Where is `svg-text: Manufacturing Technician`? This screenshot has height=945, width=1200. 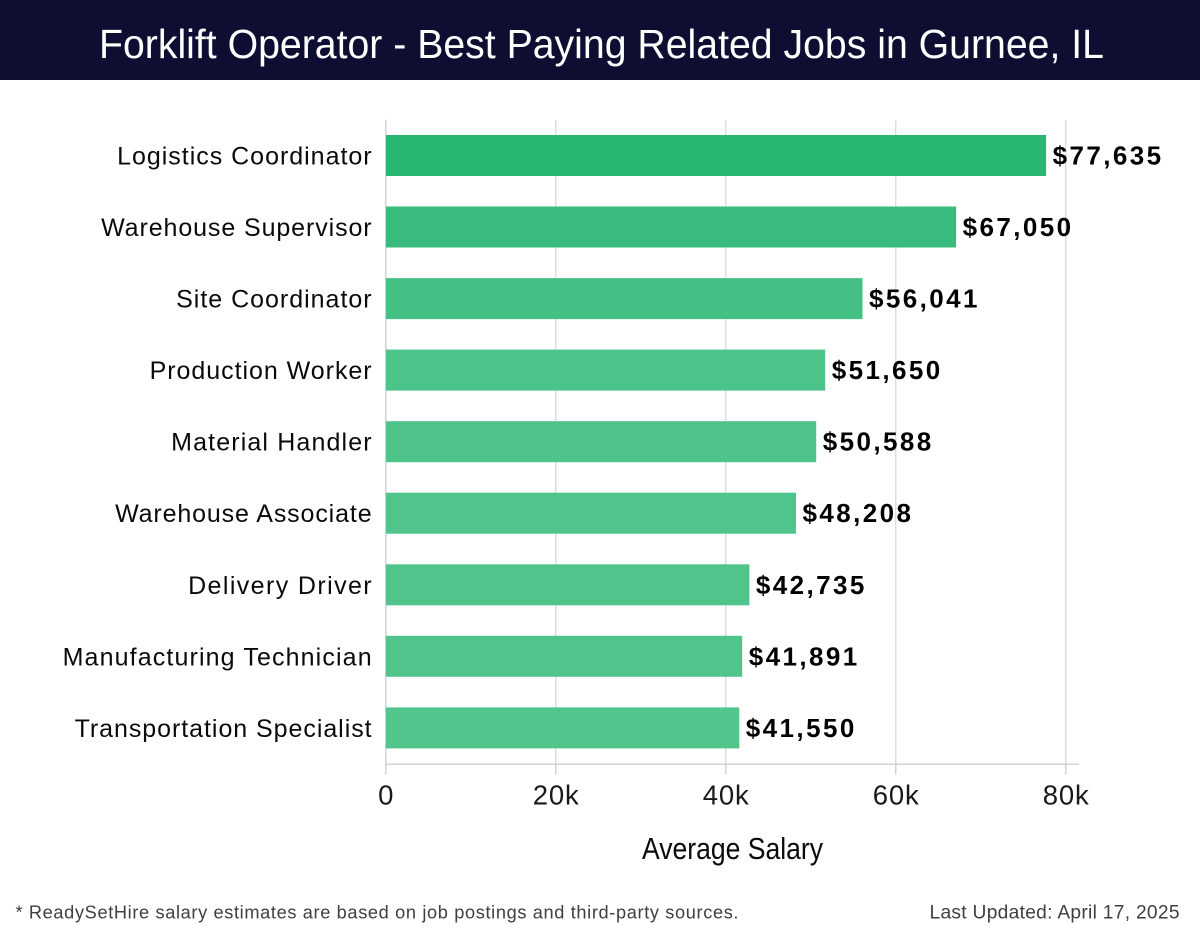
svg-text: Manufacturing Technician is located at coordinates (217, 657).